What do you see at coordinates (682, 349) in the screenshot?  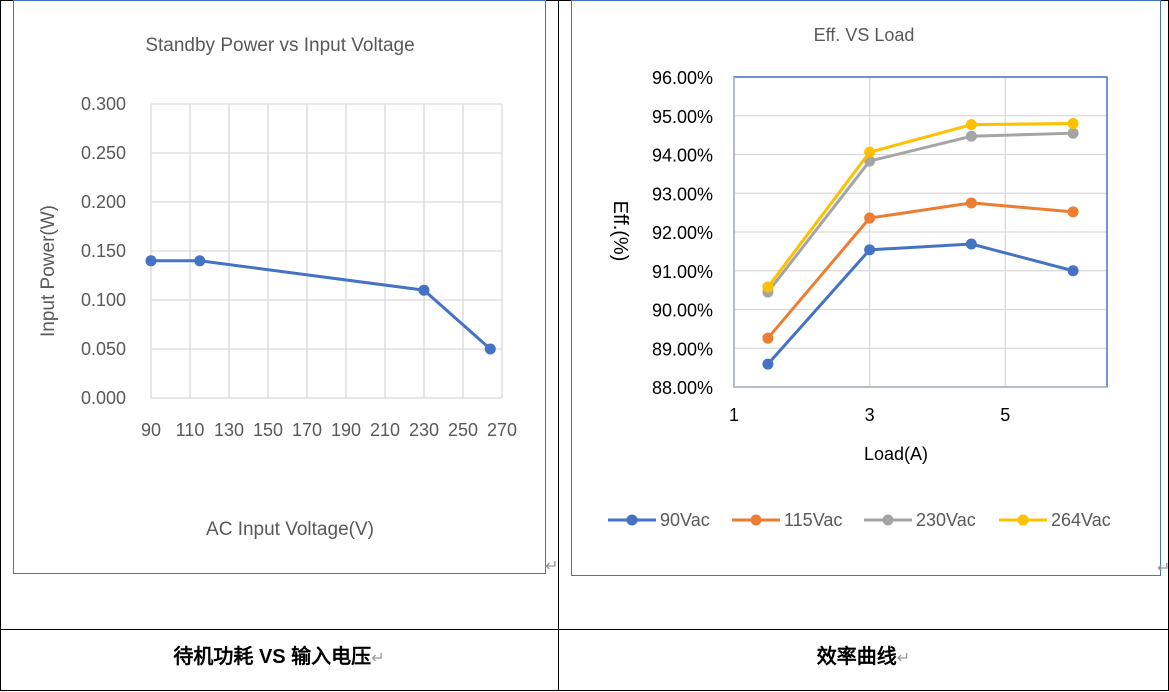 I see `y-tick-label: 89.00%` at bounding box center [682, 349].